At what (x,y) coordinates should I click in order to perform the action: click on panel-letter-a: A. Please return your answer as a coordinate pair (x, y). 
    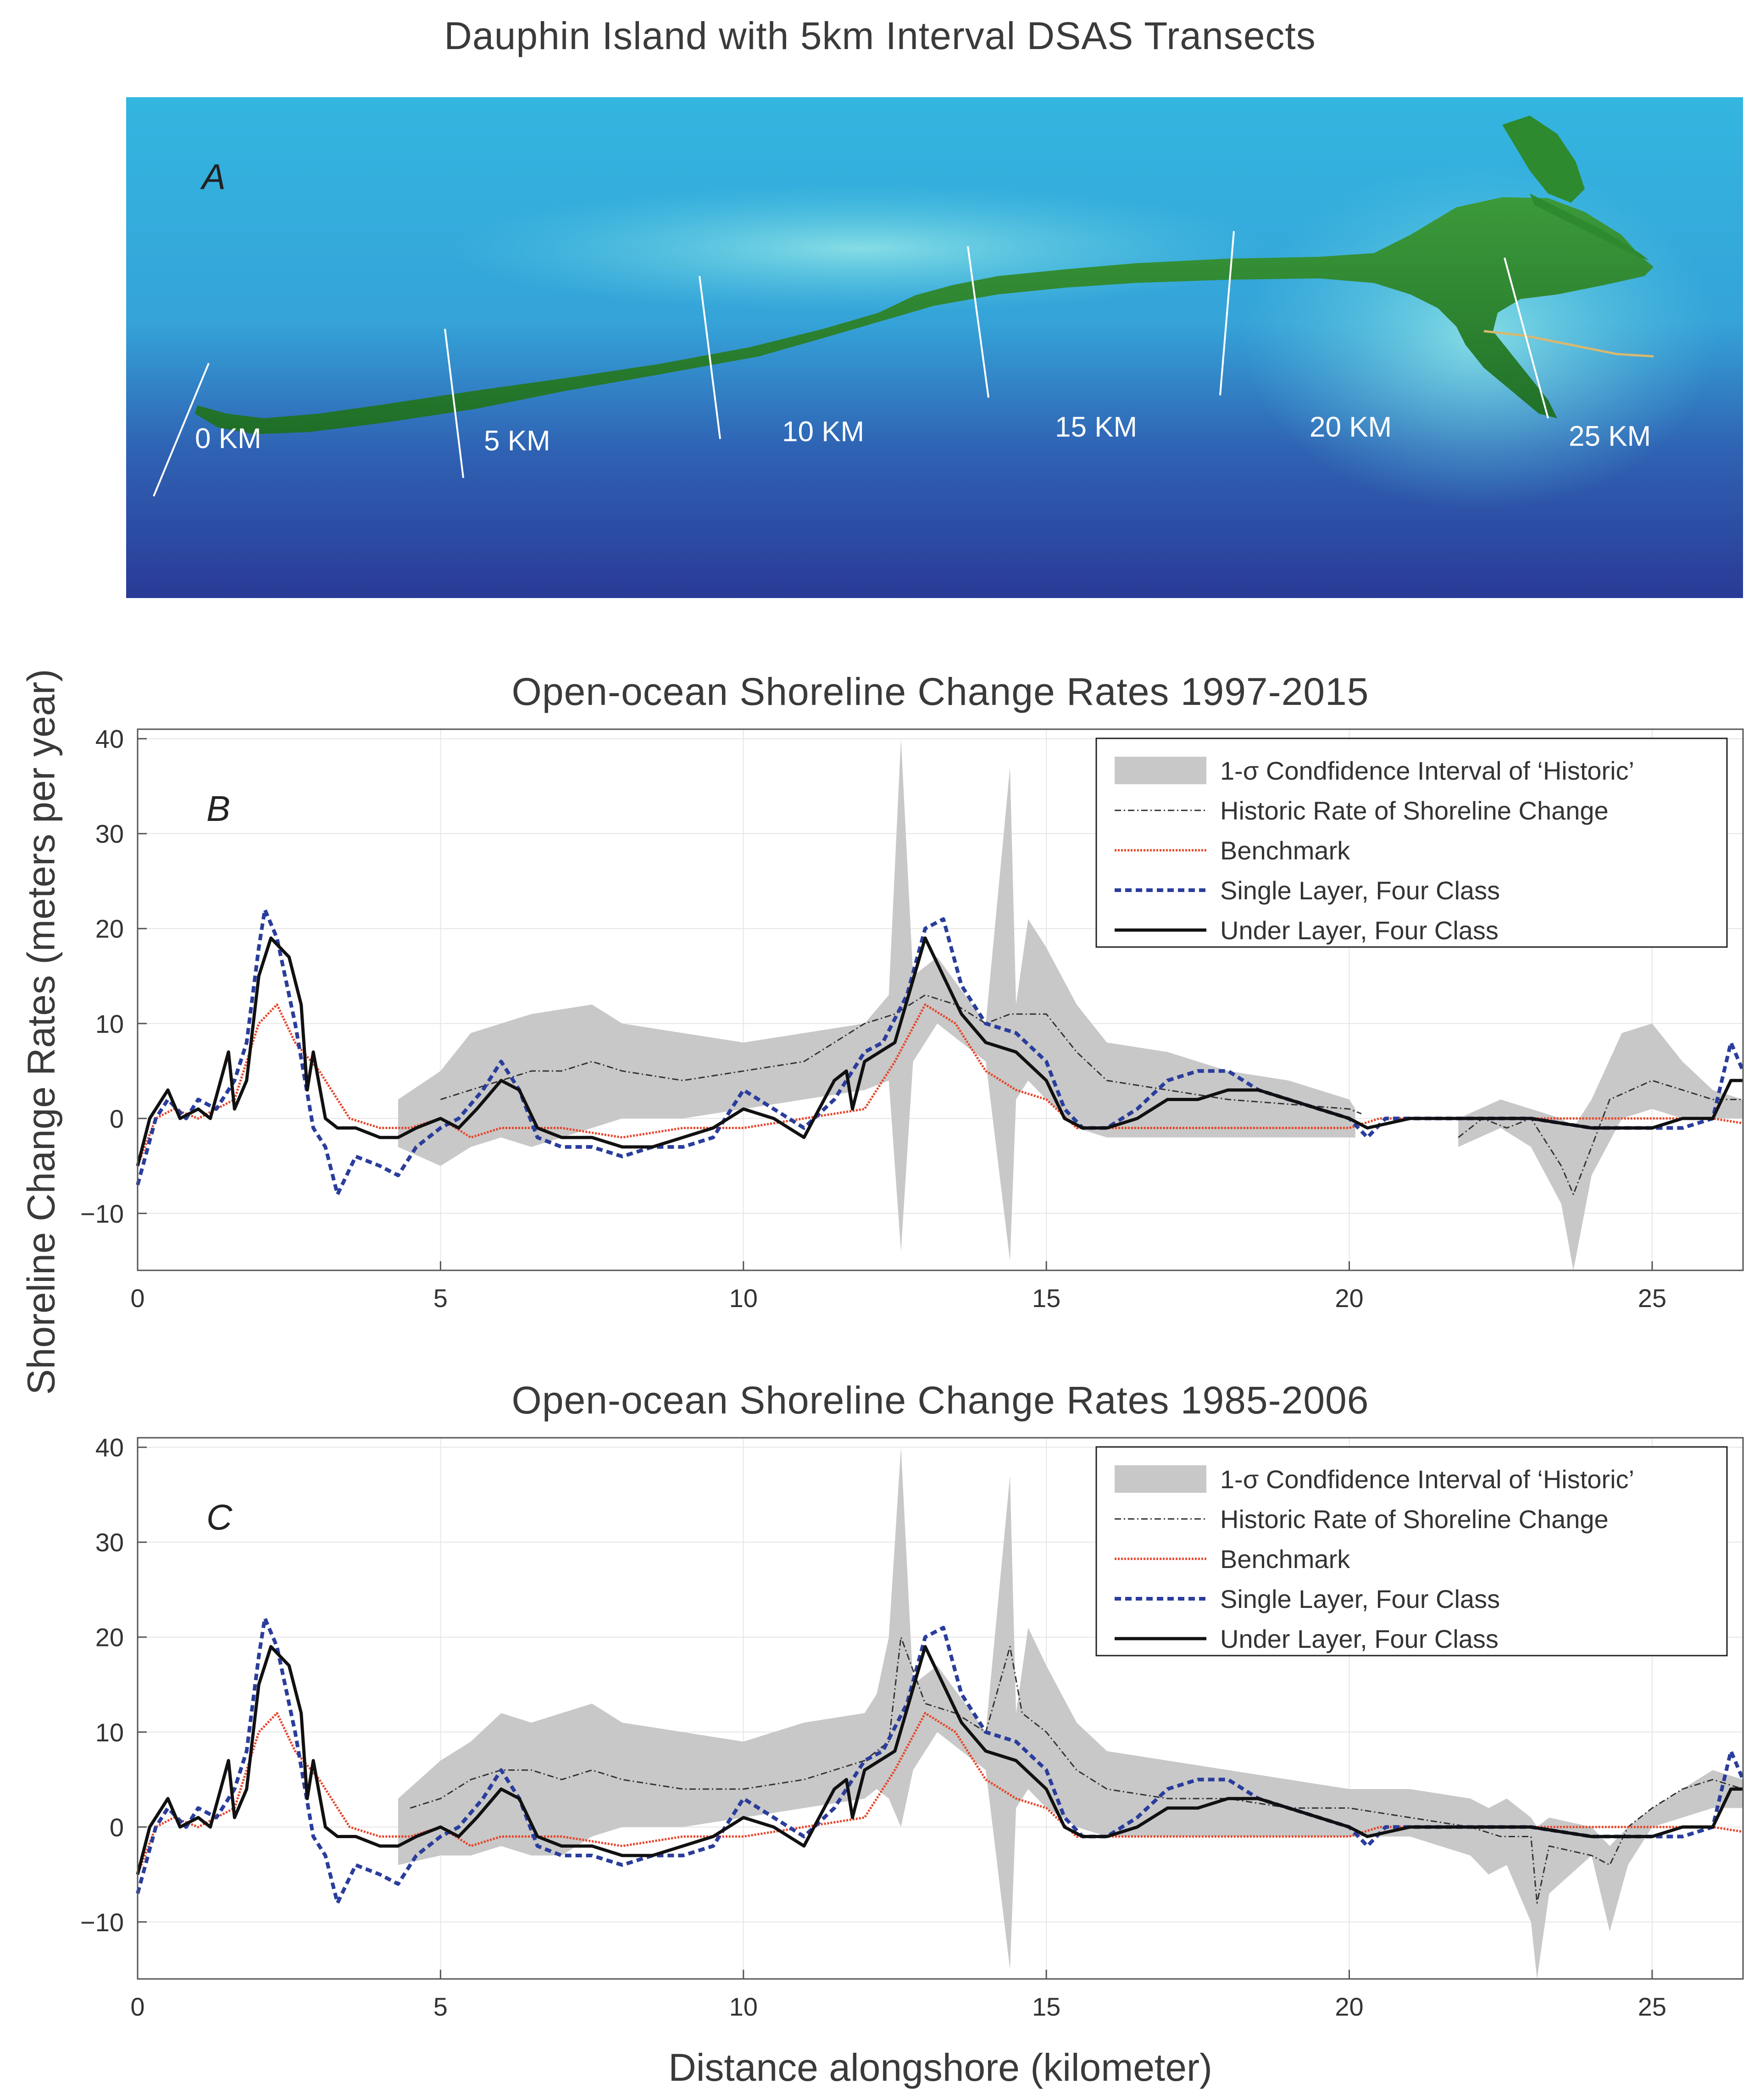
    Looking at the image, I should click on (213, 176).